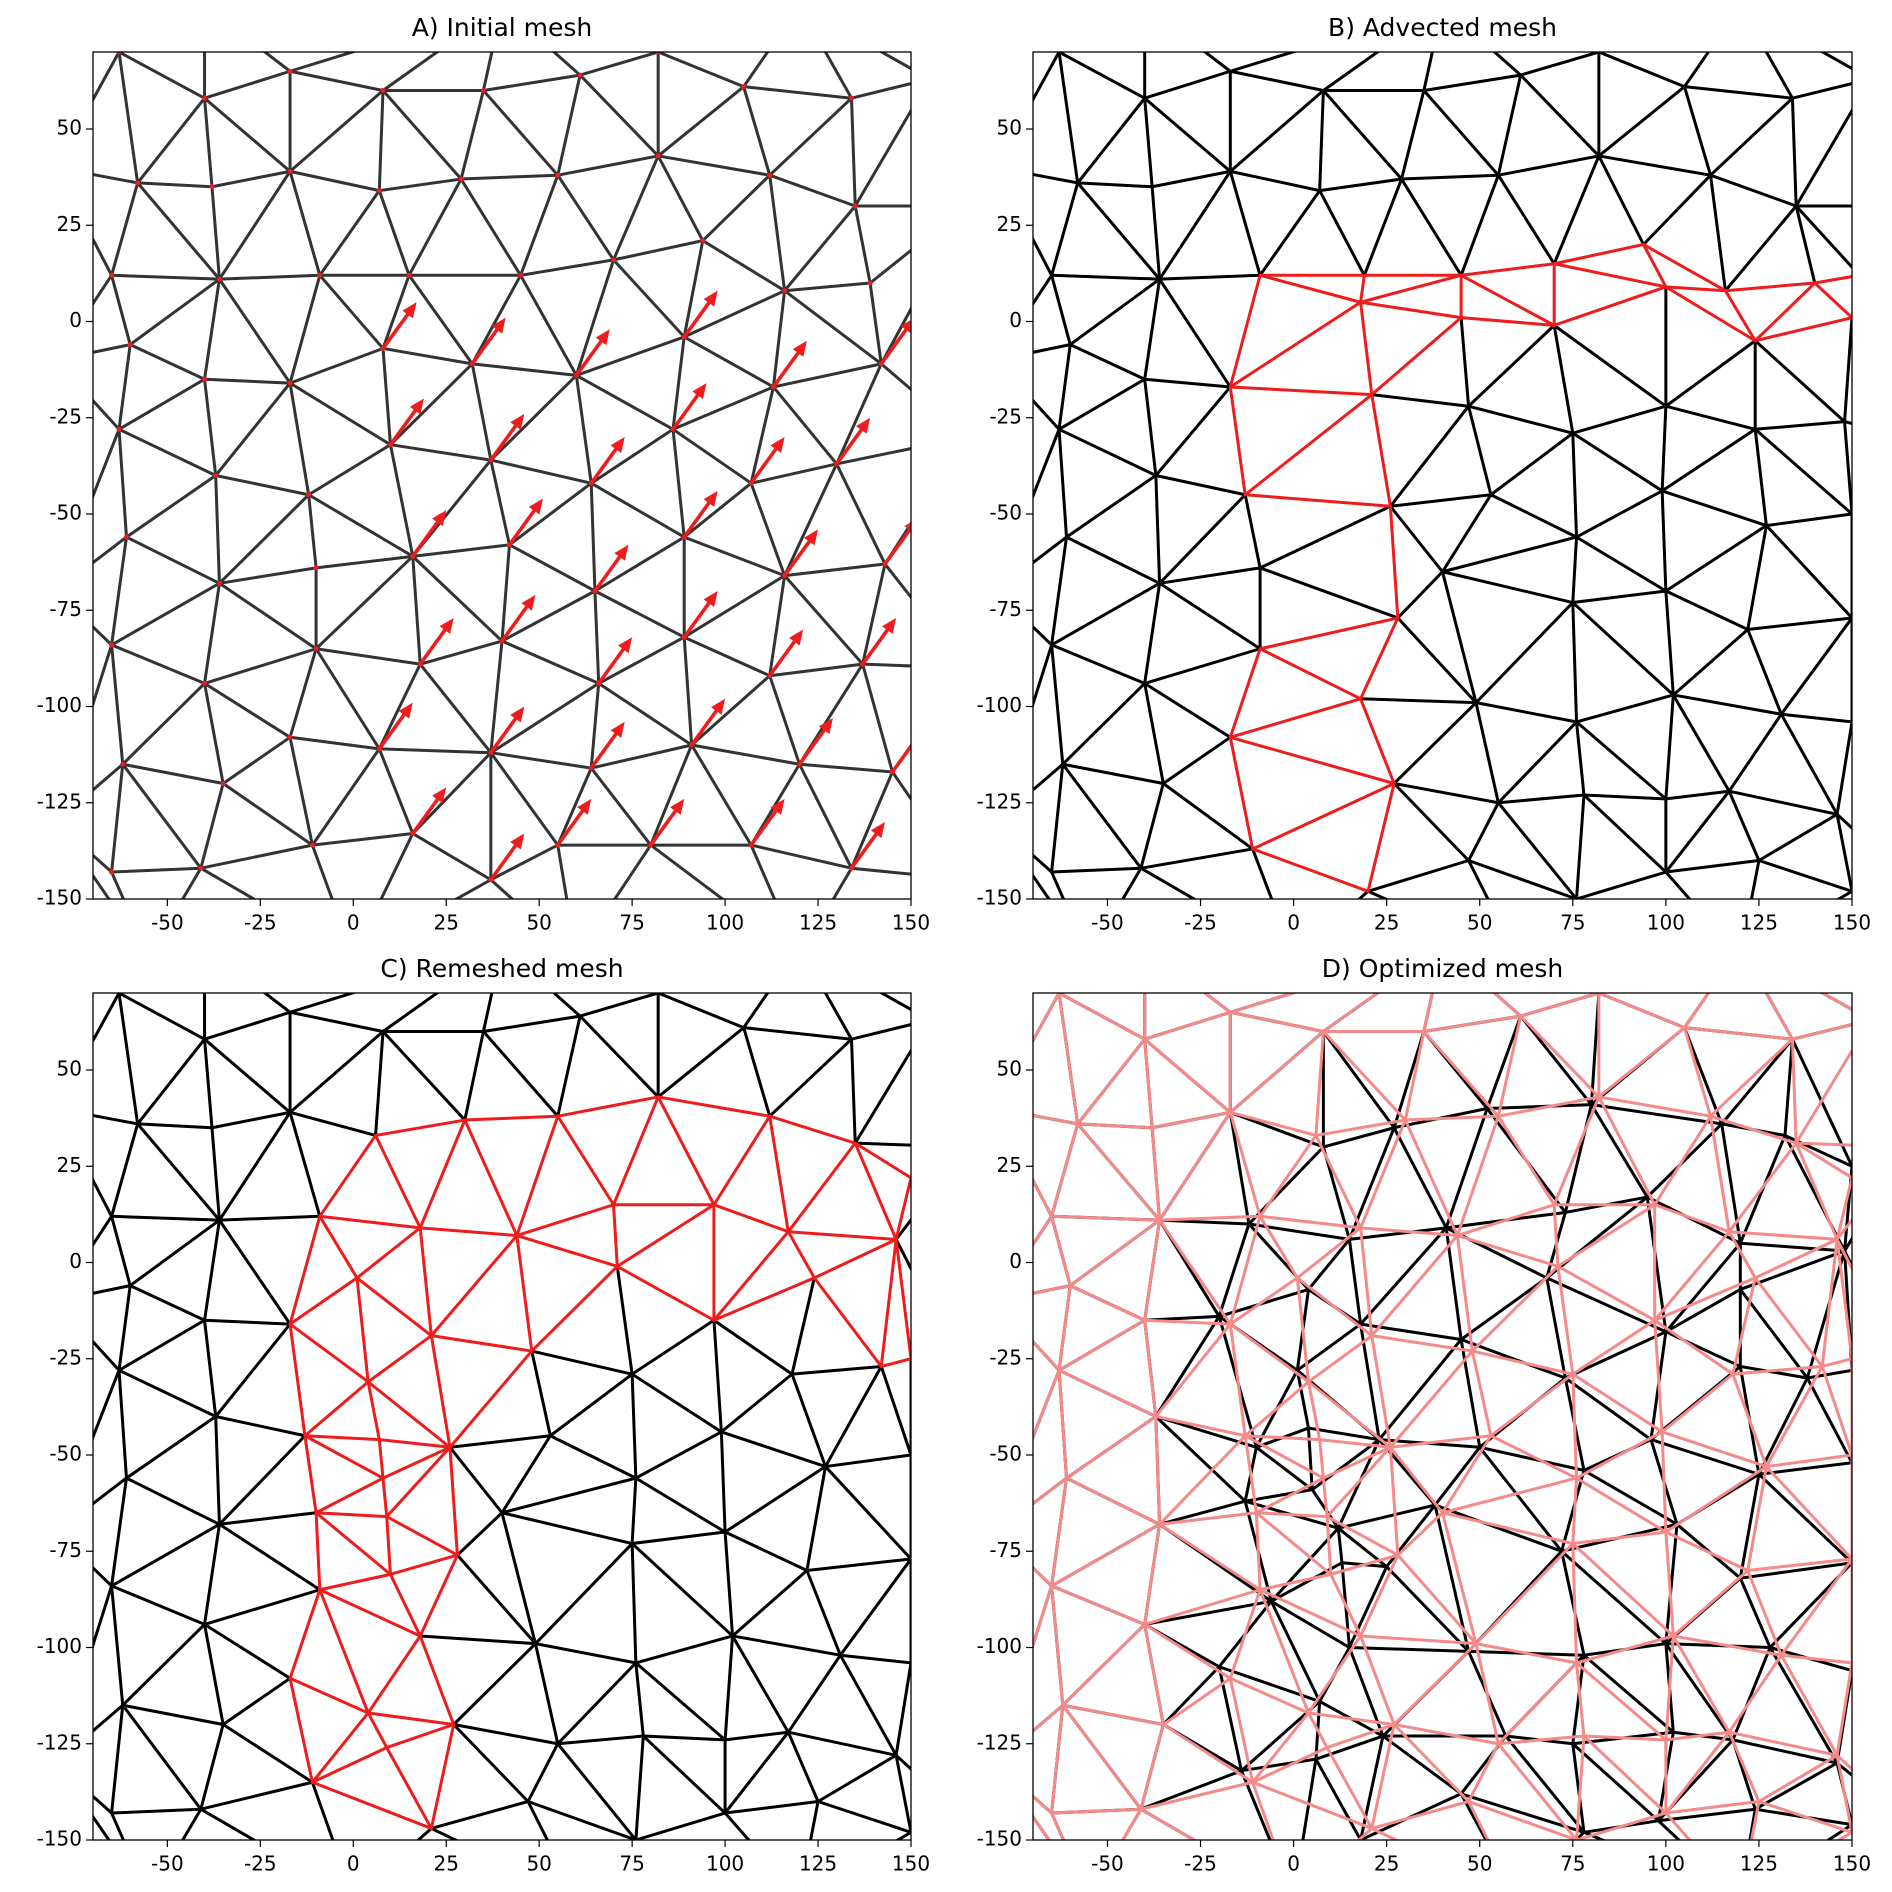 Image resolution: width=1892 pixels, height=1892 pixels. Describe the element at coordinates (260, 923) in the screenshot. I see `x-tick-label: -25` at that location.